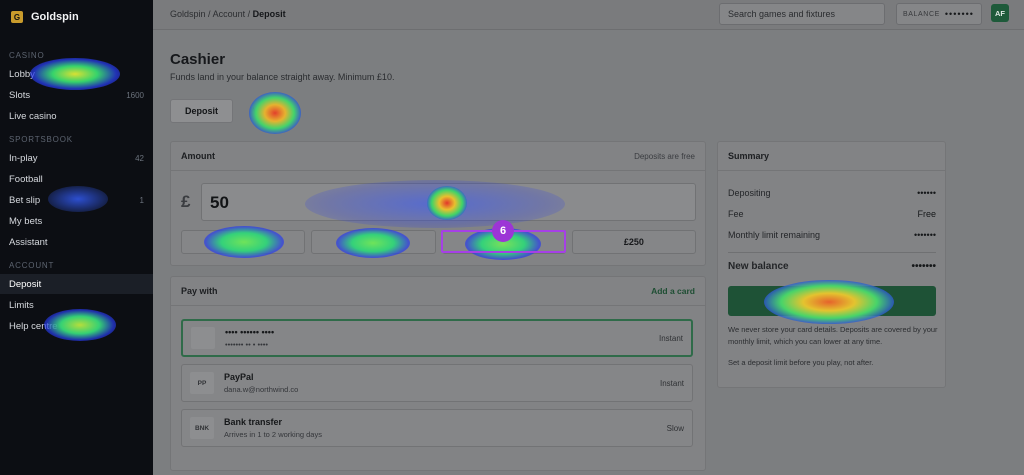  What do you see at coordinates (758, 266) in the screenshot?
I see `new-balance-label: New balance` at bounding box center [758, 266].